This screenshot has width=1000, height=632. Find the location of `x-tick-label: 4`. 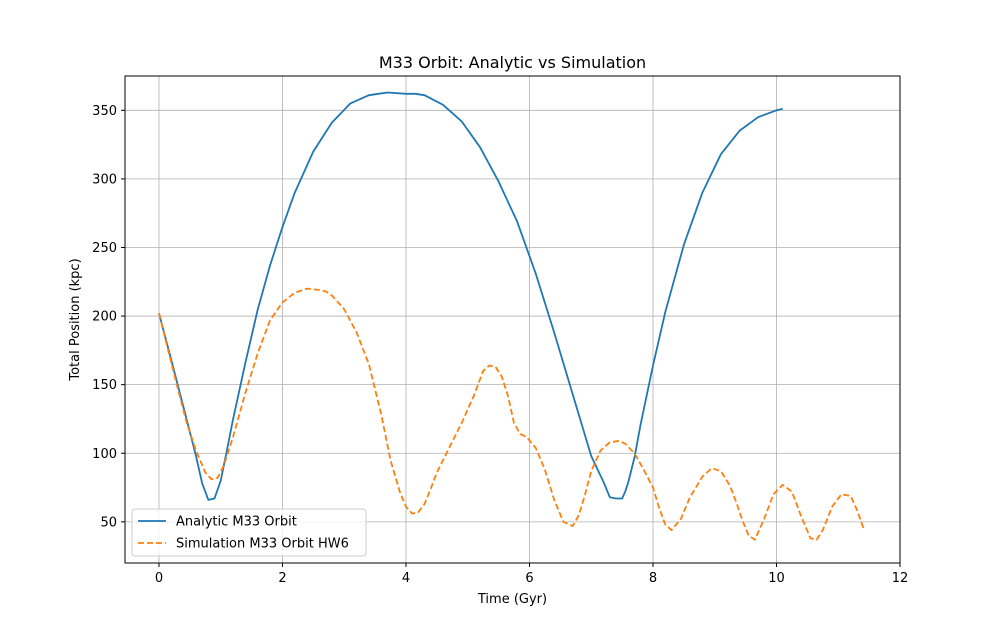

x-tick-label: 4 is located at coordinates (406, 578).